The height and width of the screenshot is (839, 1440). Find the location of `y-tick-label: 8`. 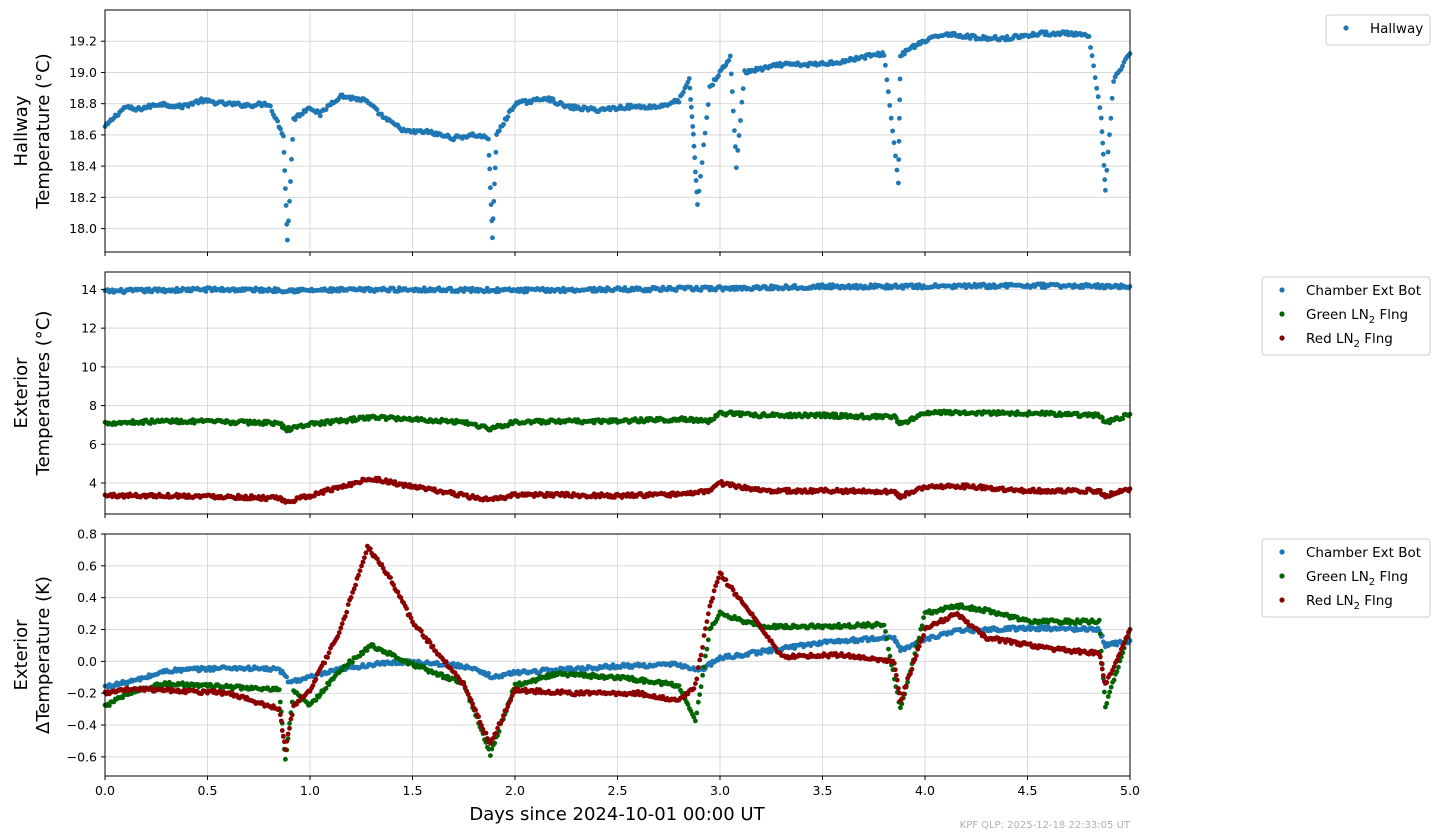

y-tick-label: 8 is located at coordinates (93, 405).